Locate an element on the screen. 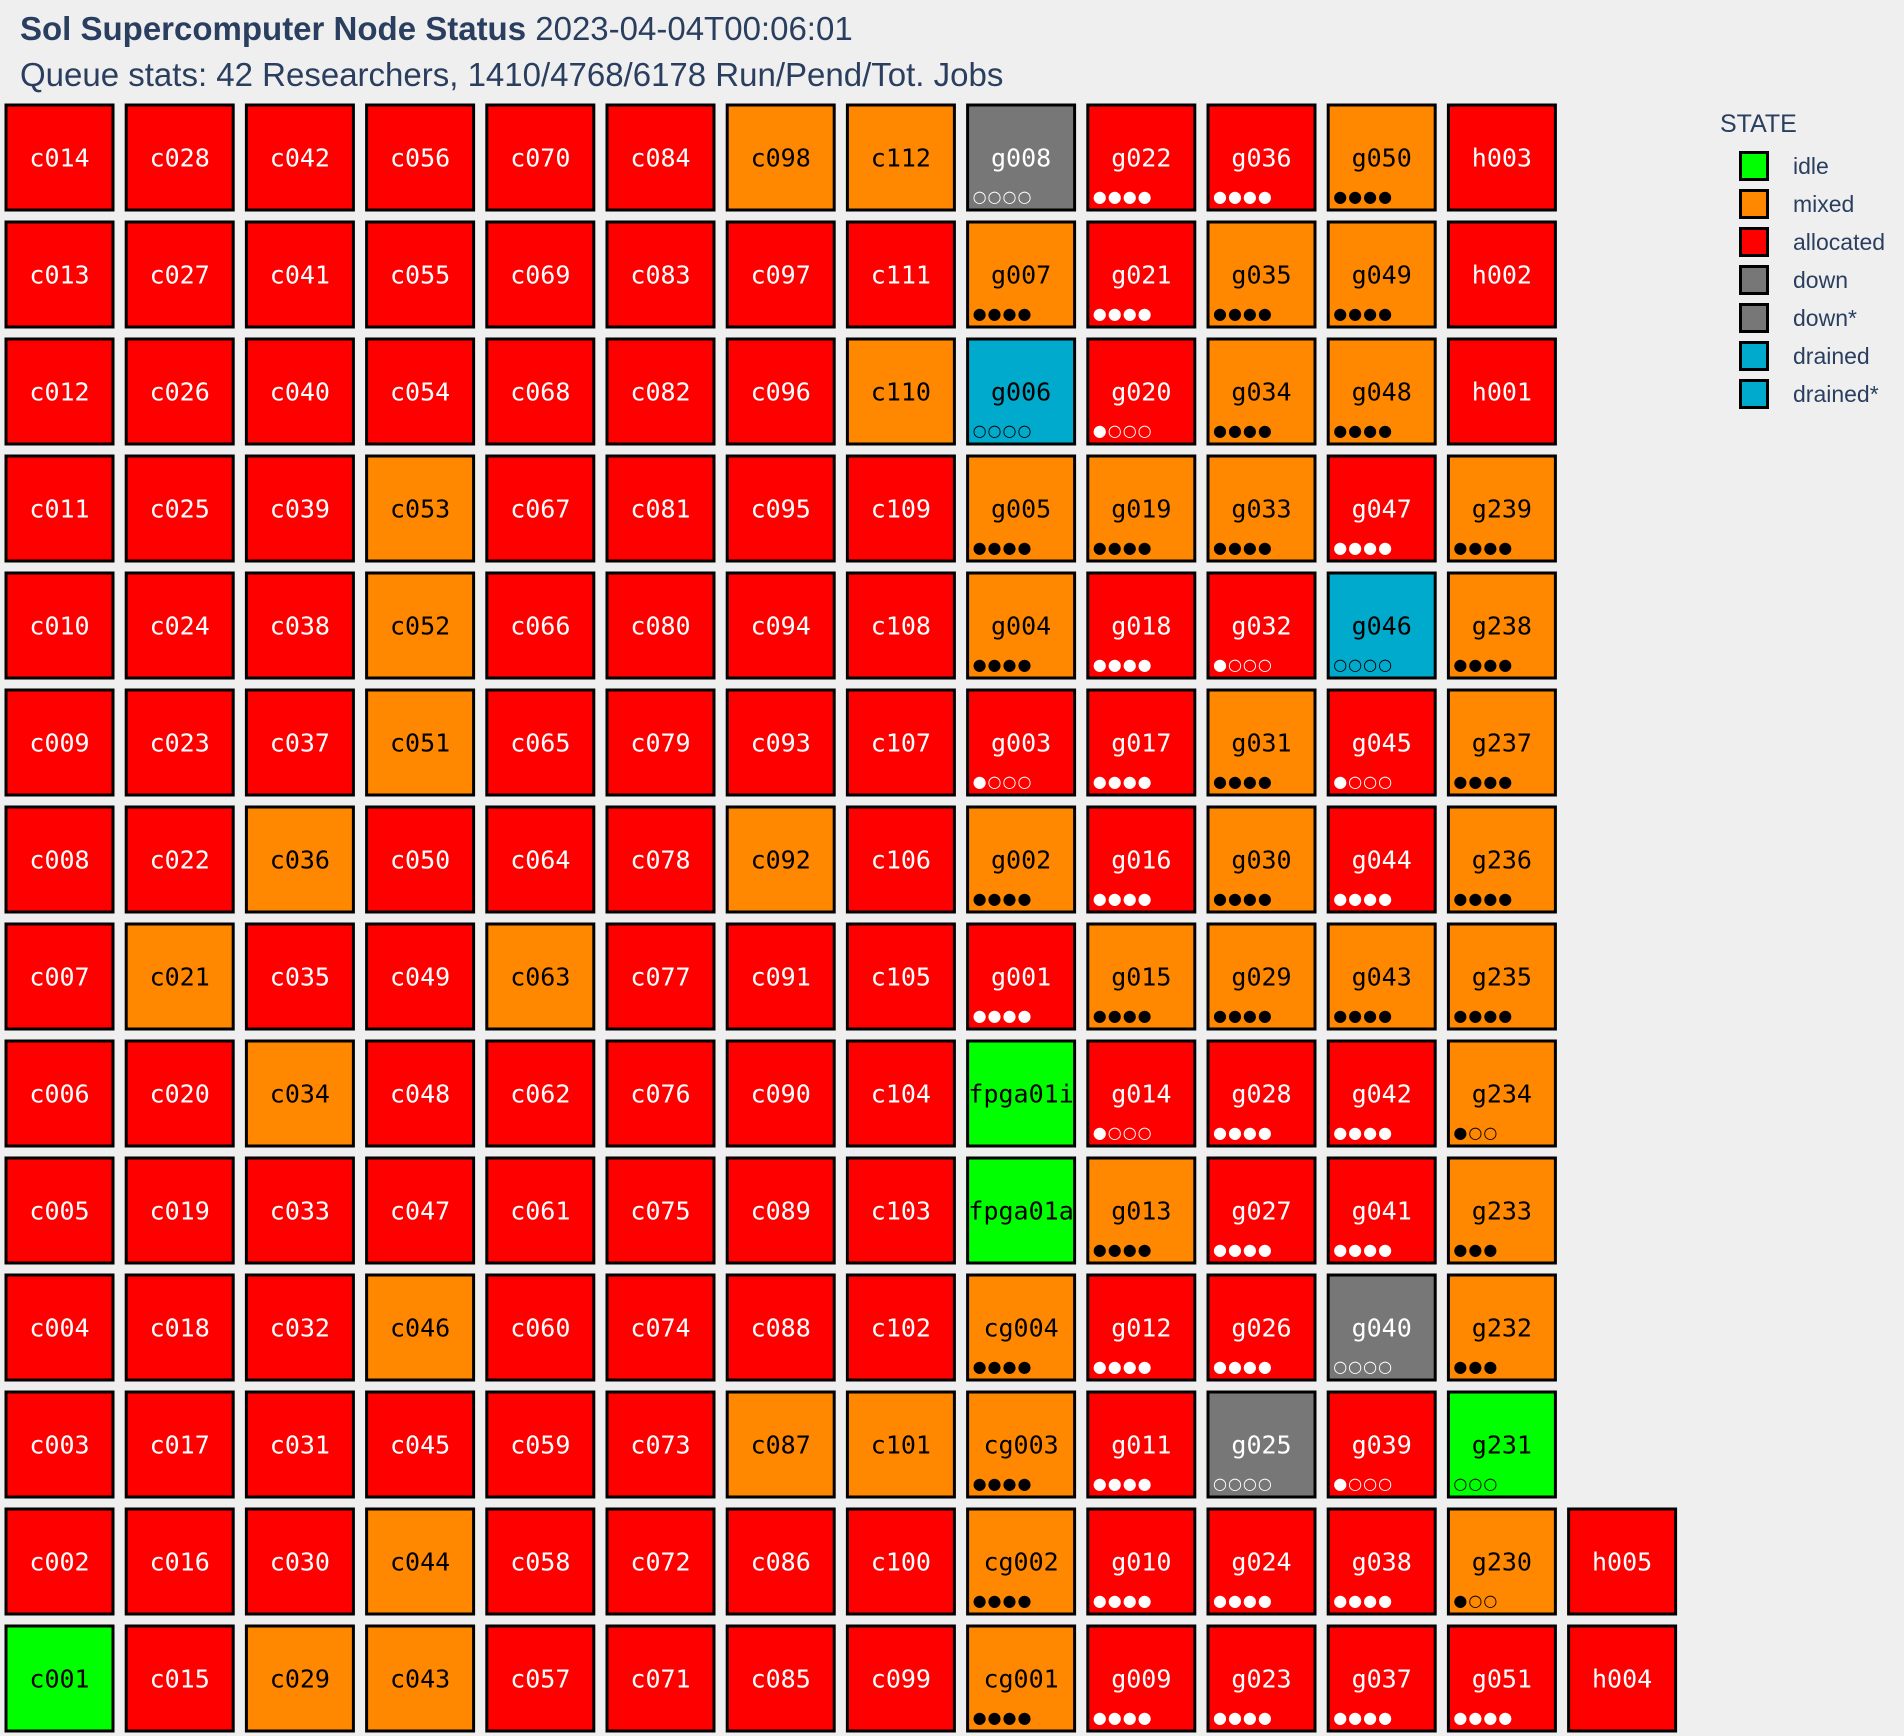 The image size is (1904, 1736). node-cell-g012: g012 ●●●● is located at coordinates (1141, 1327).